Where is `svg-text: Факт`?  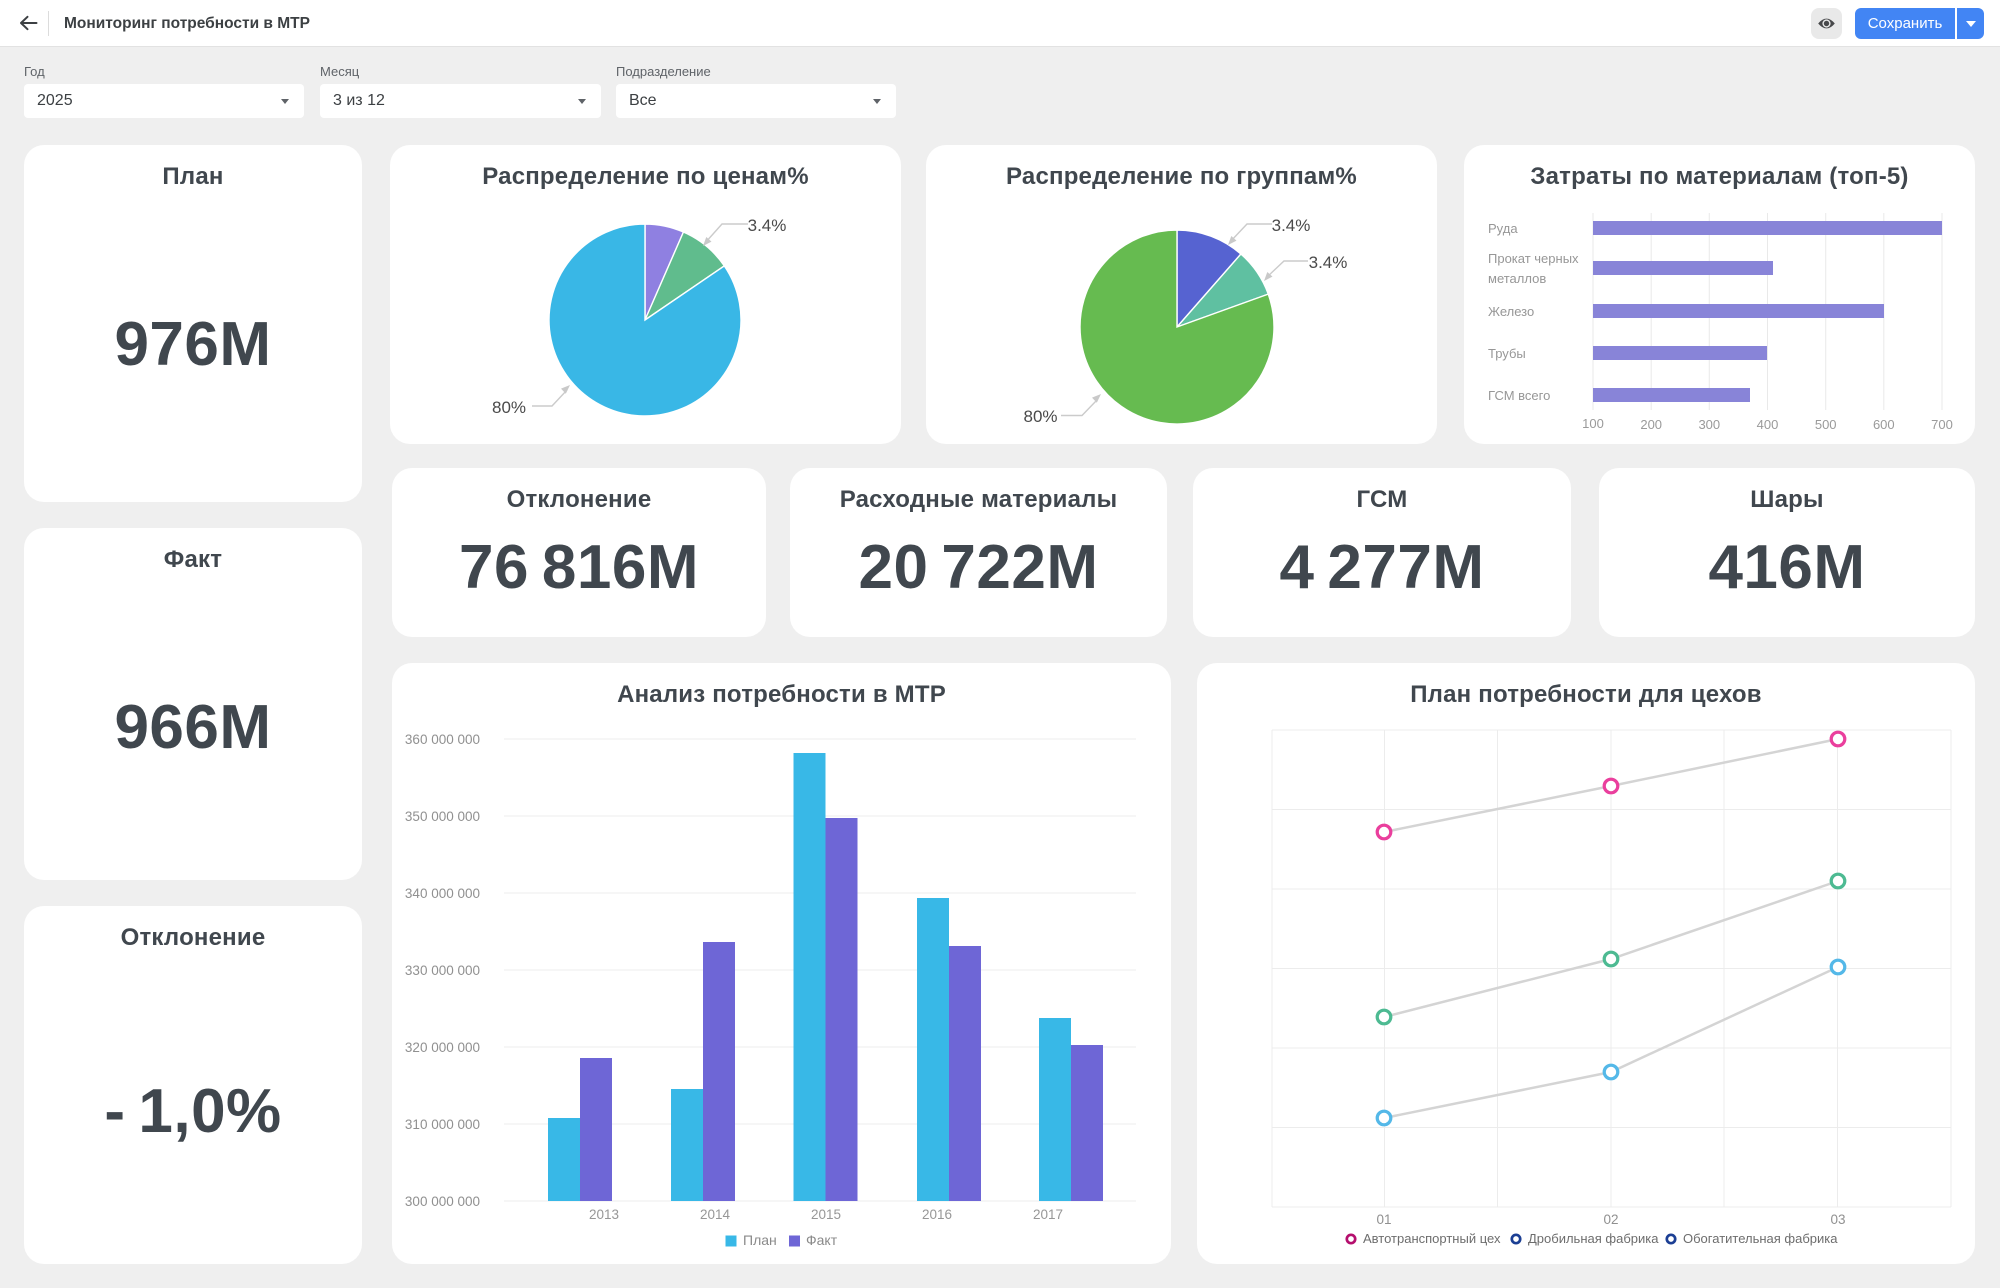 svg-text: Факт is located at coordinates (822, 1240).